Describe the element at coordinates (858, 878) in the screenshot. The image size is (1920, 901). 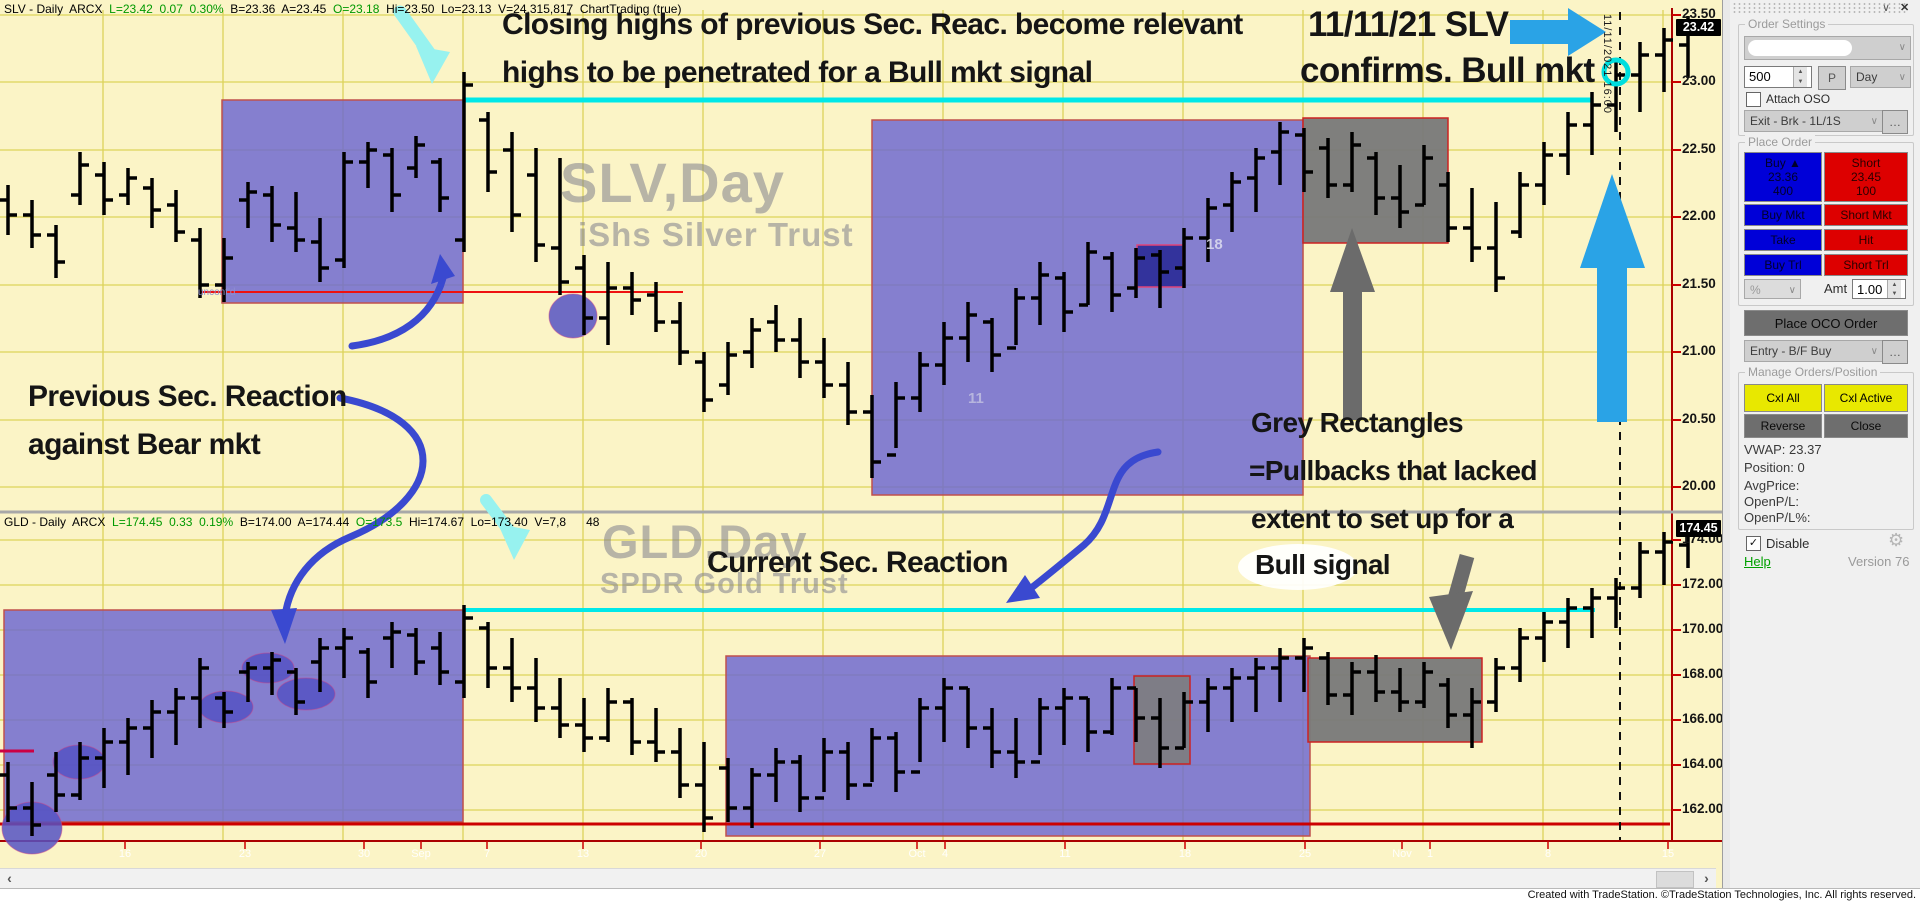
I see `horizontal-scrollbar: ‹ ›` at that location.